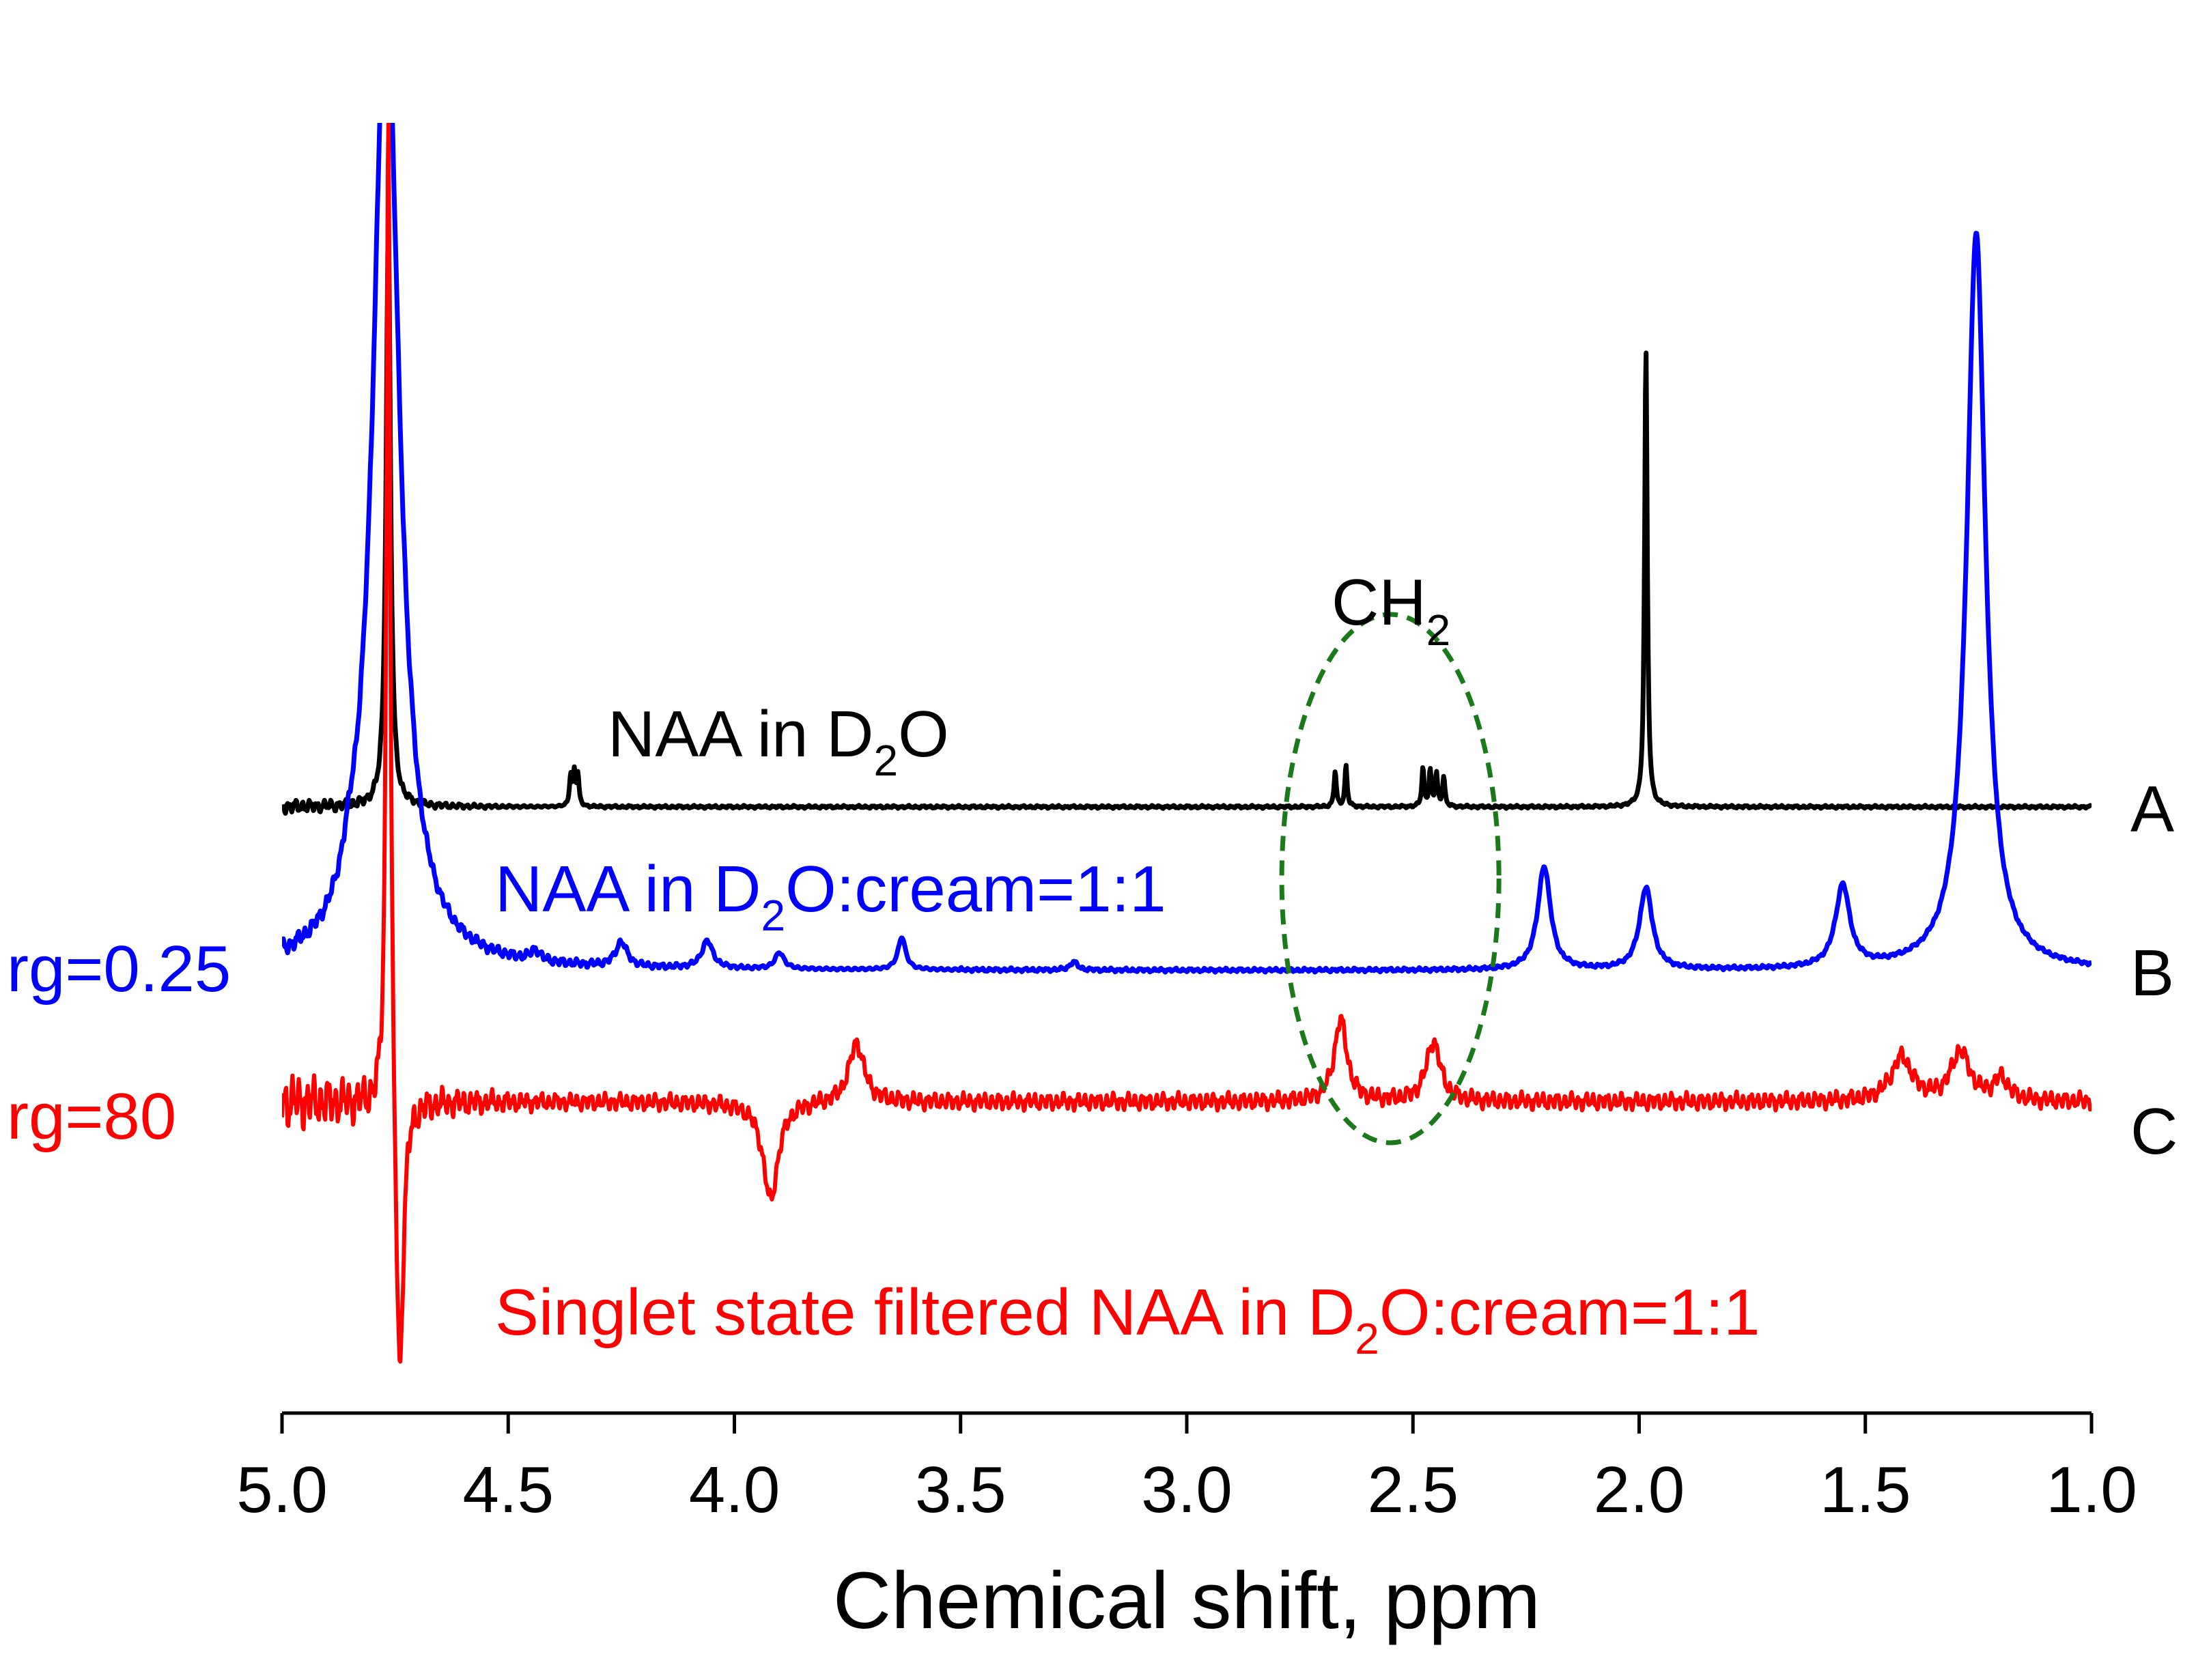 This screenshot has width=2196, height=1680. Describe the element at coordinates (2091, 1489) in the screenshot. I see `x-tick-label: 1.0` at that location.